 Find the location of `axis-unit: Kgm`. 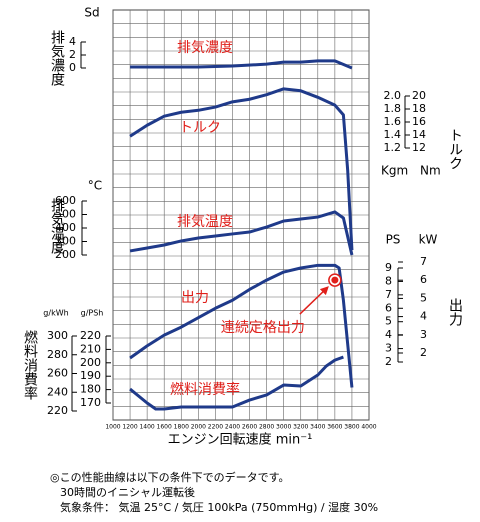

axis-unit: Kgm is located at coordinates (394, 171).